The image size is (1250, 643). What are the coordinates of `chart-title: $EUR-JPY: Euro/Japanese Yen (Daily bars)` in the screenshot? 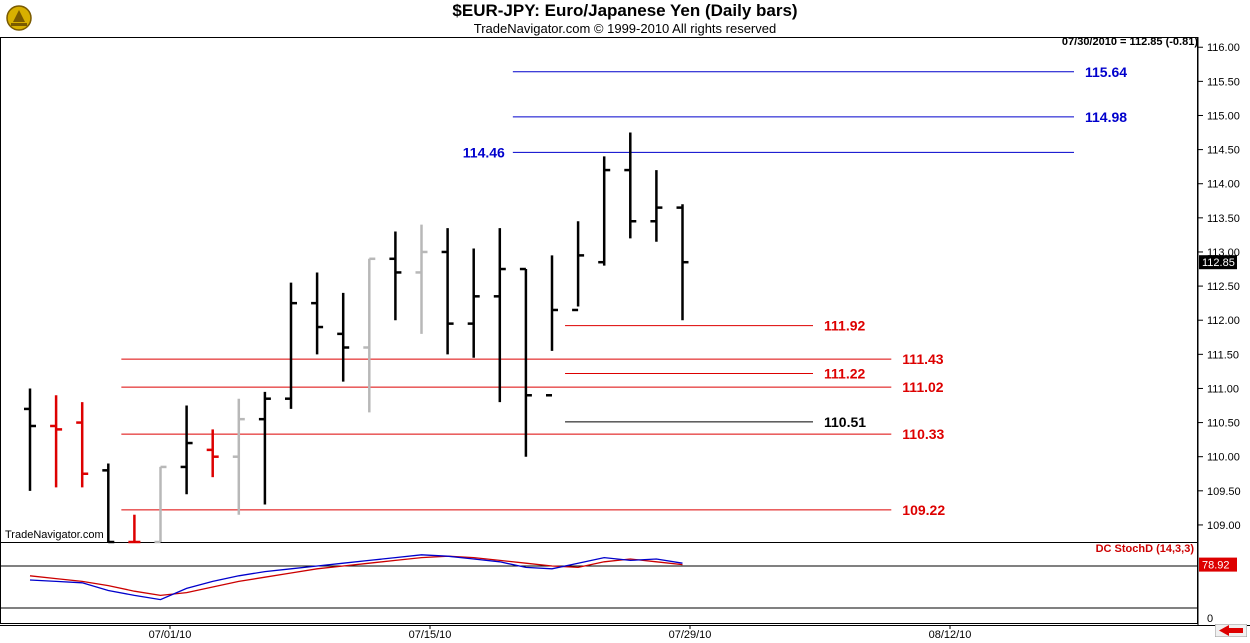 It's located at (625, 10).